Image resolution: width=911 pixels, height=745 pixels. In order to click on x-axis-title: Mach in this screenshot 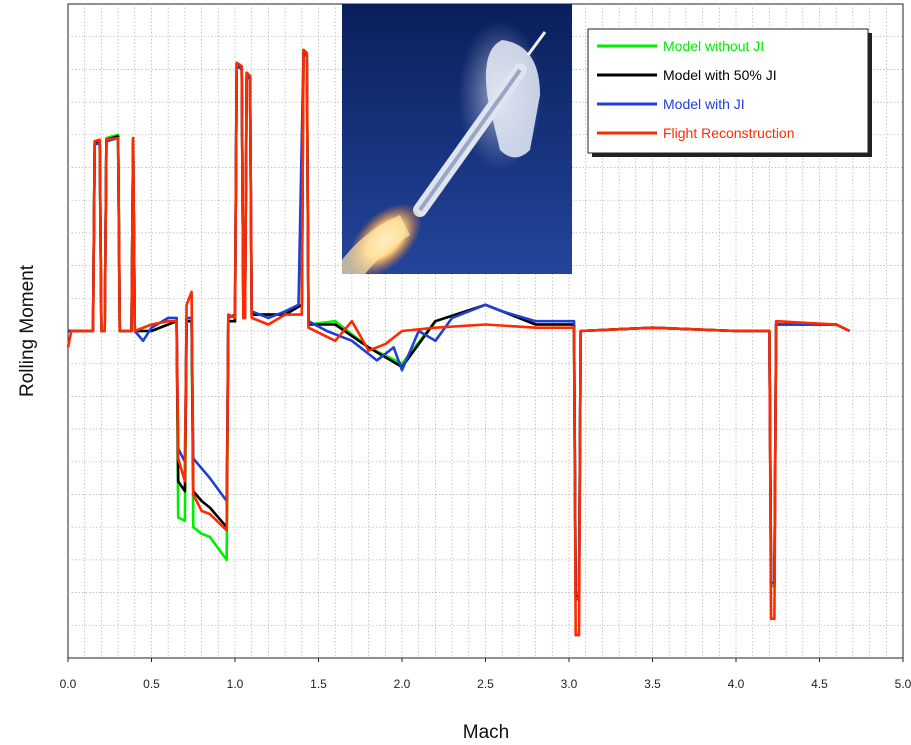, I will do `click(486, 732)`.